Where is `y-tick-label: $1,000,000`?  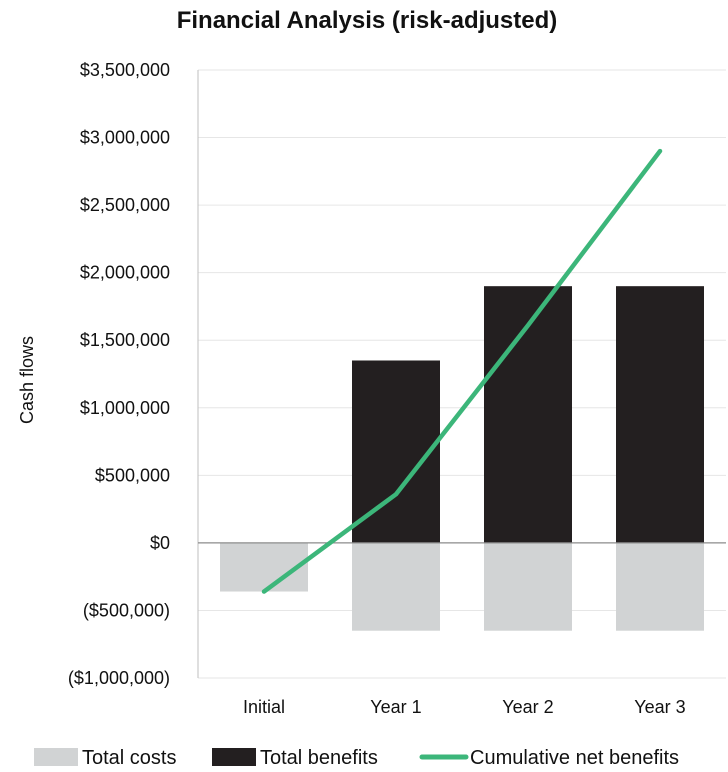
y-tick-label: $1,000,000 is located at coordinates (125, 408).